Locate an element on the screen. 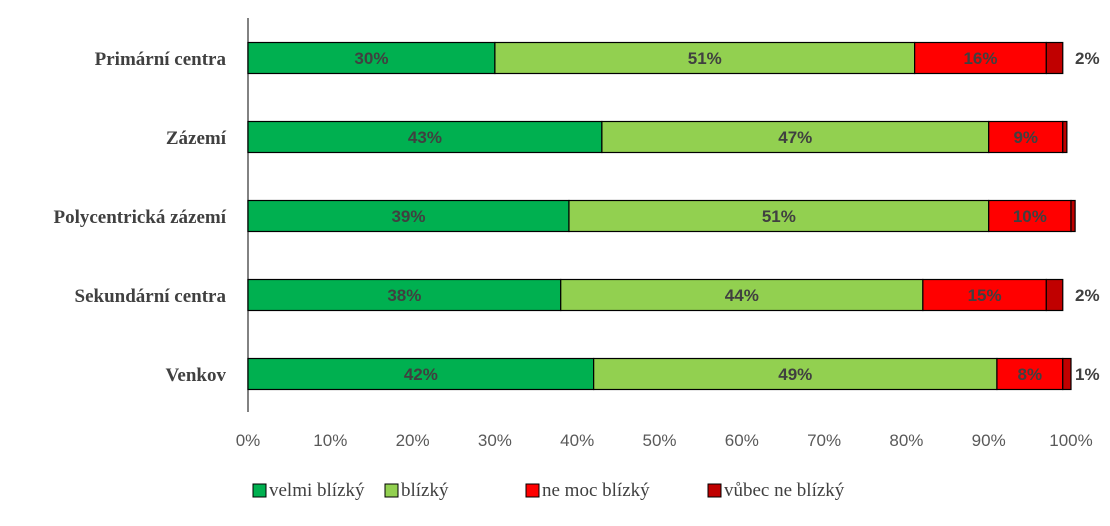 Image resolution: width=1110 pixels, height=526 pixels. data-label: 44% is located at coordinates (742, 295).